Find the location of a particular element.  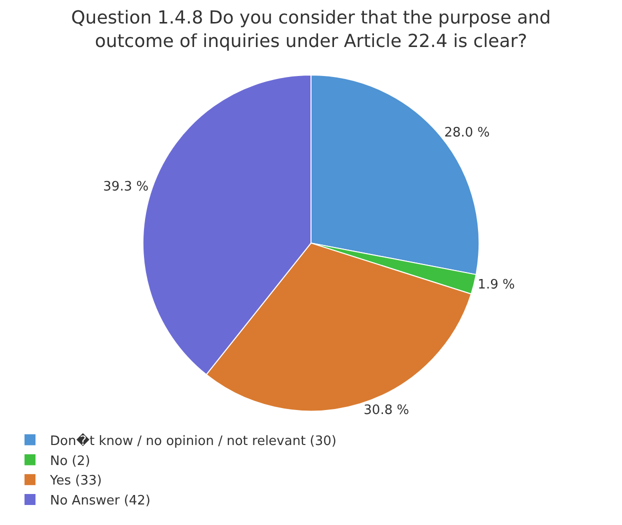

chart-title: Question 1.4.8 Do you consider that the purpose and outcome of inquiries under Article 22.4 is clear? is located at coordinates (311, 30).